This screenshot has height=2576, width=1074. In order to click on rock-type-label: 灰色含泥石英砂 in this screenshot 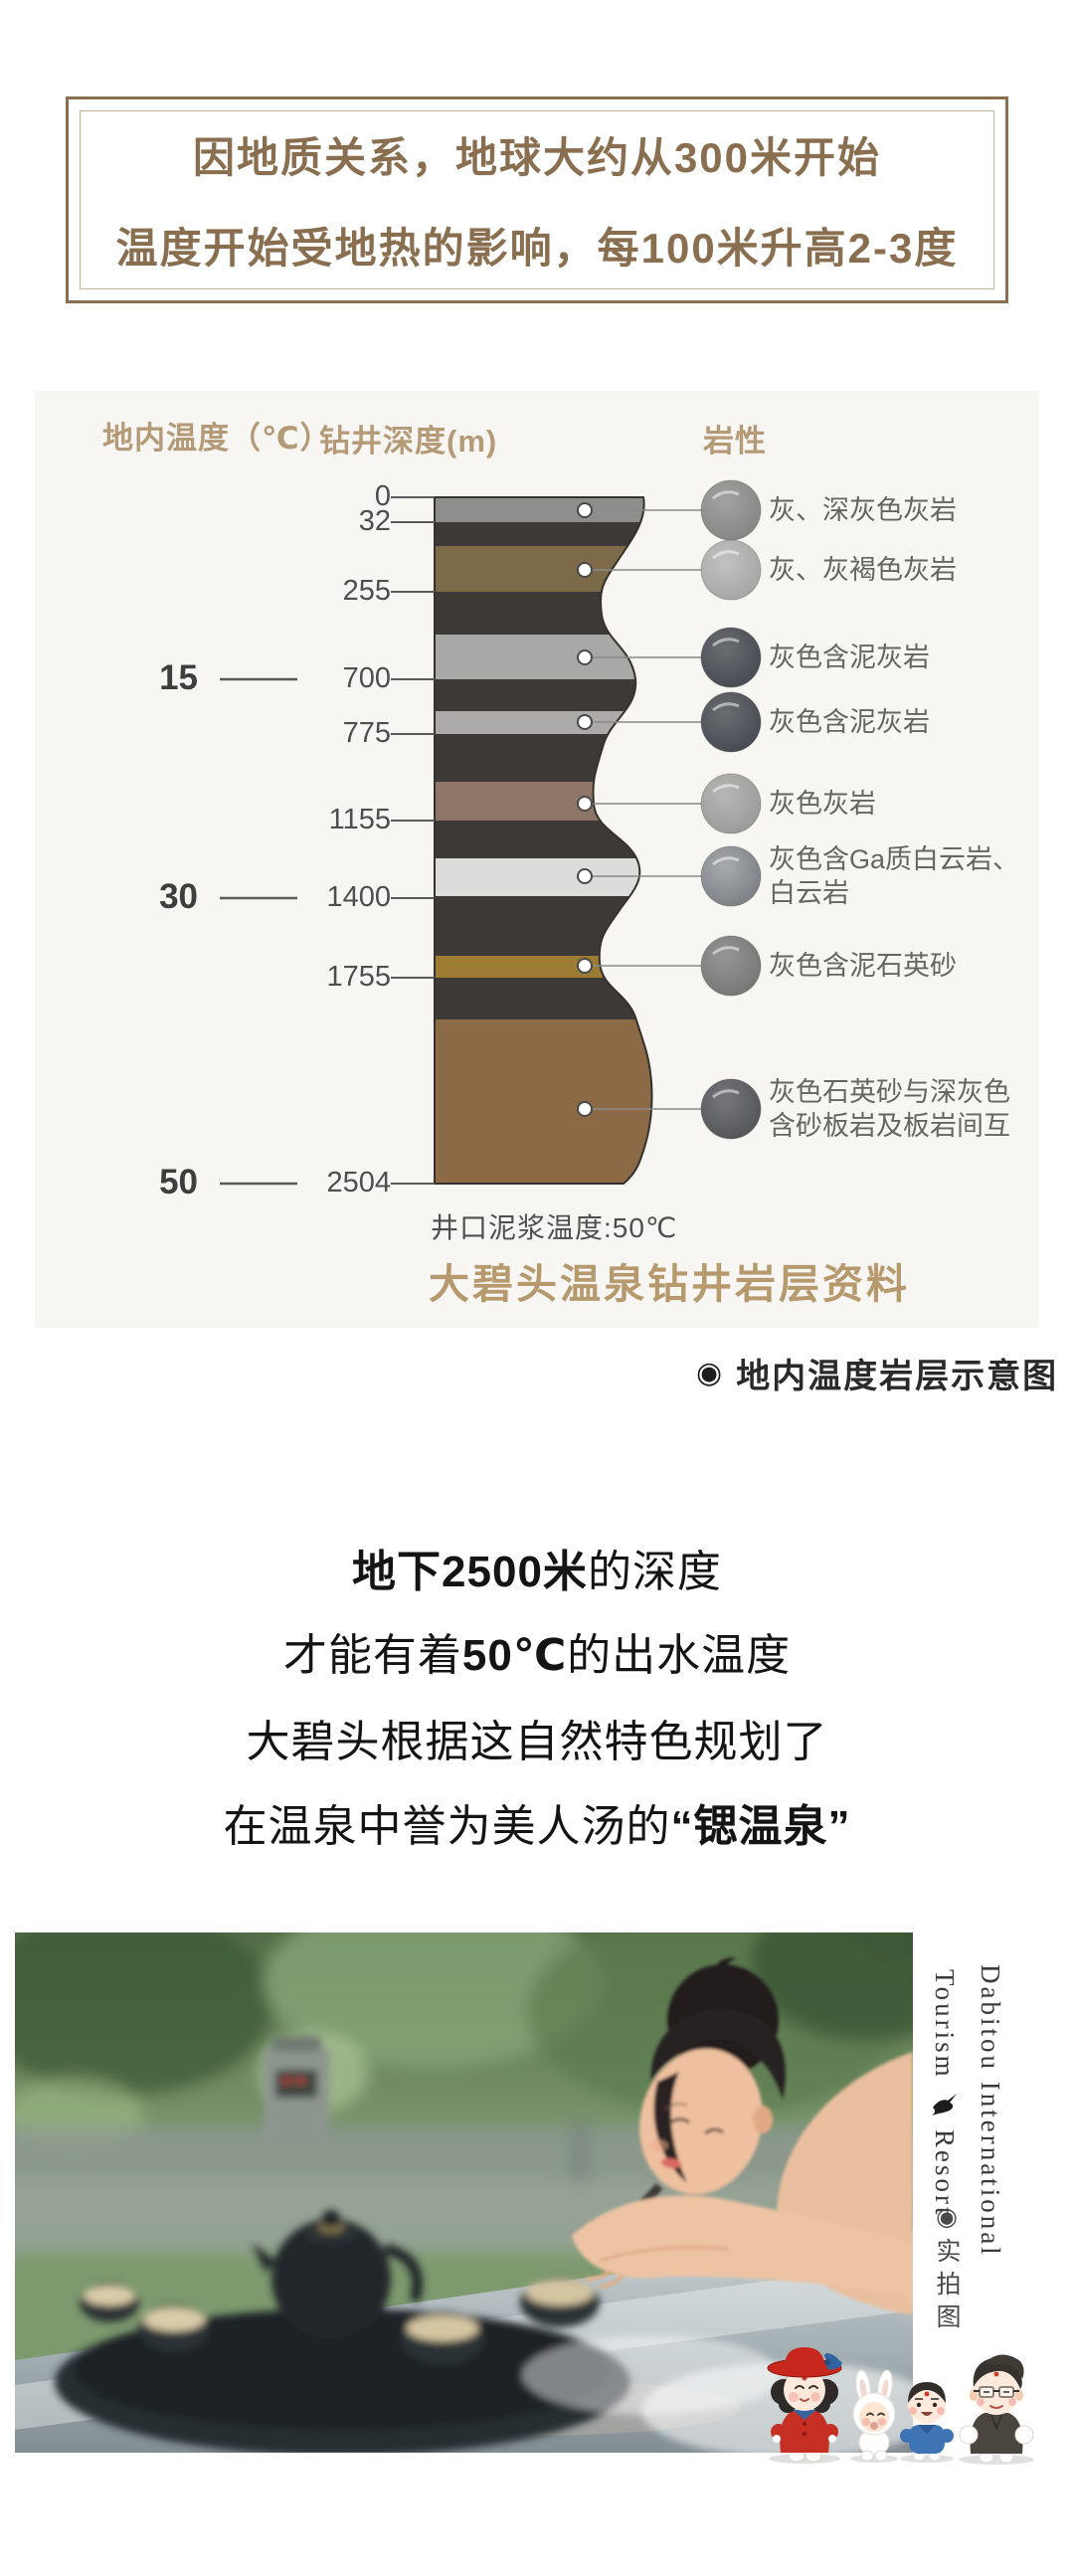, I will do `click(863, 966)`.